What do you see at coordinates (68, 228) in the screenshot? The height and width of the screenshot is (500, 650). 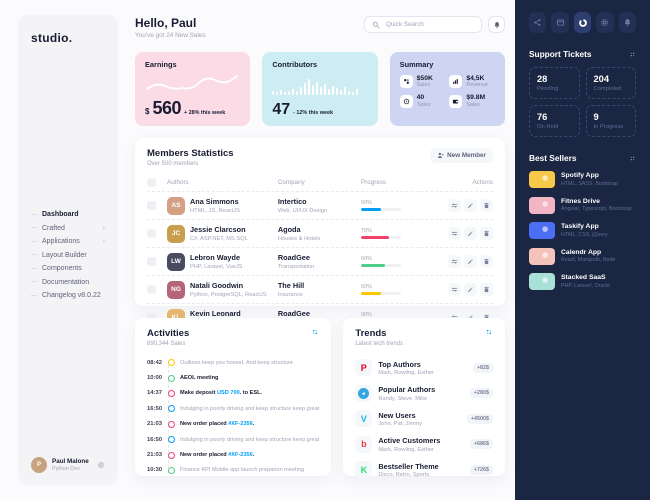 I see `sidebar-item-crafted: — Crafted ›` at bounding box center [68, 228].